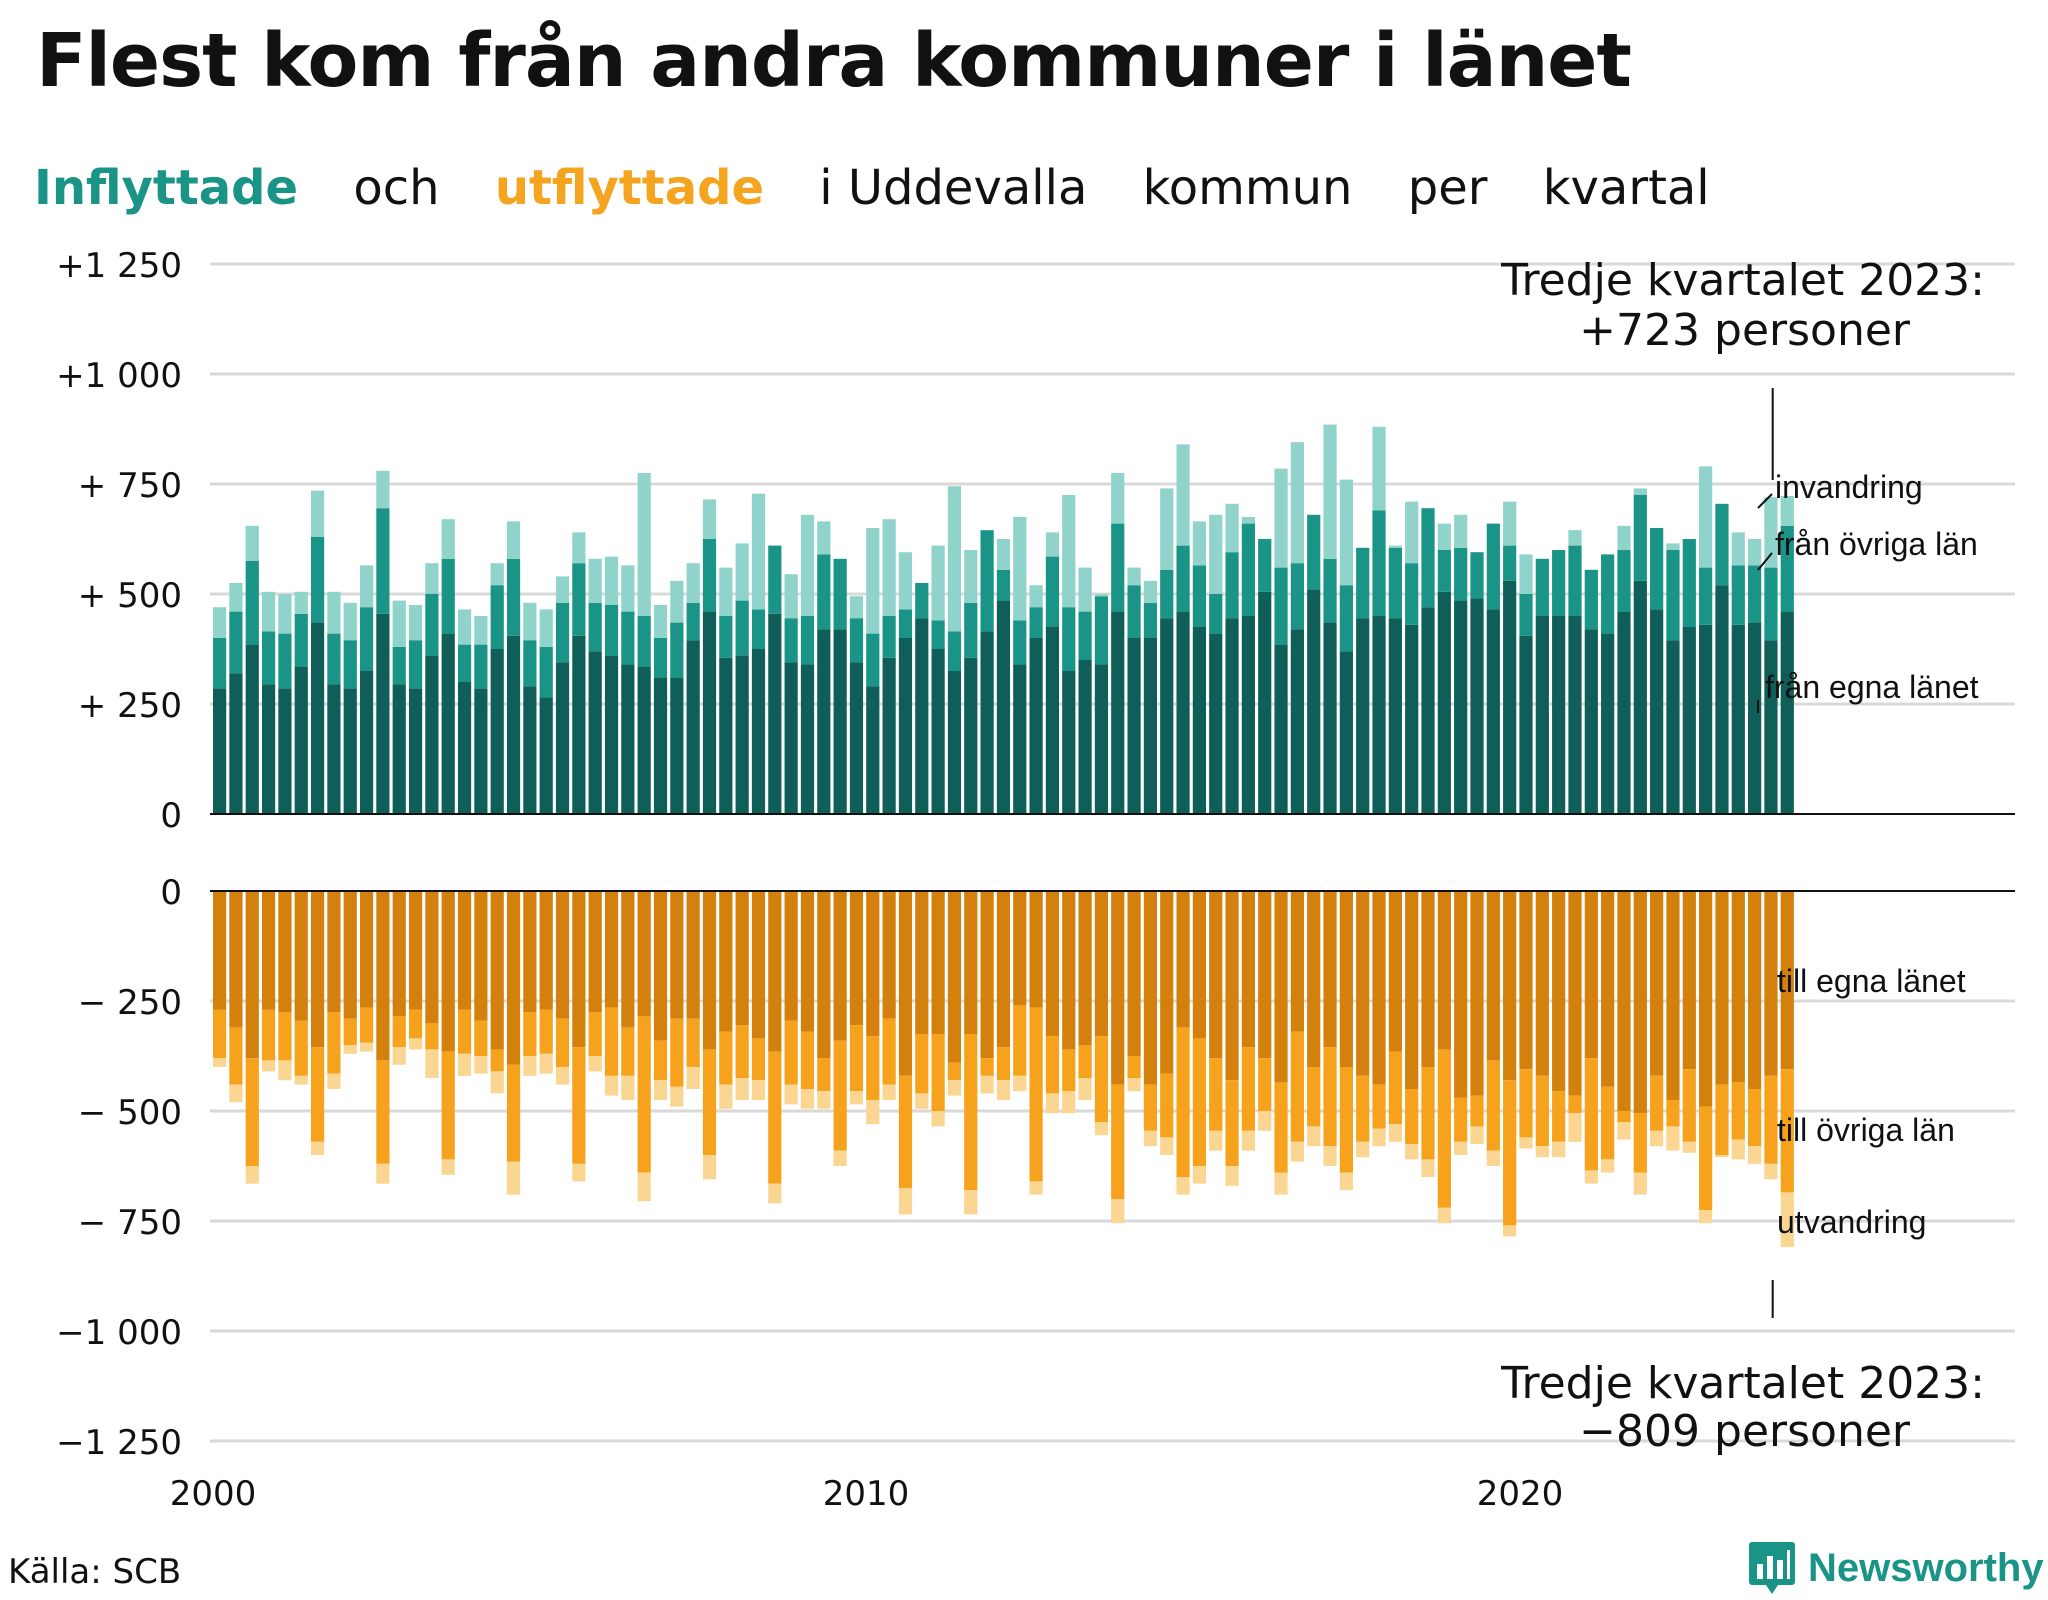 The image size is (2048, 1600). What do you see at coordinates (171, 893) in the screenshot?
I see `y-tick-label: 0` at bounding box center [171, 893].